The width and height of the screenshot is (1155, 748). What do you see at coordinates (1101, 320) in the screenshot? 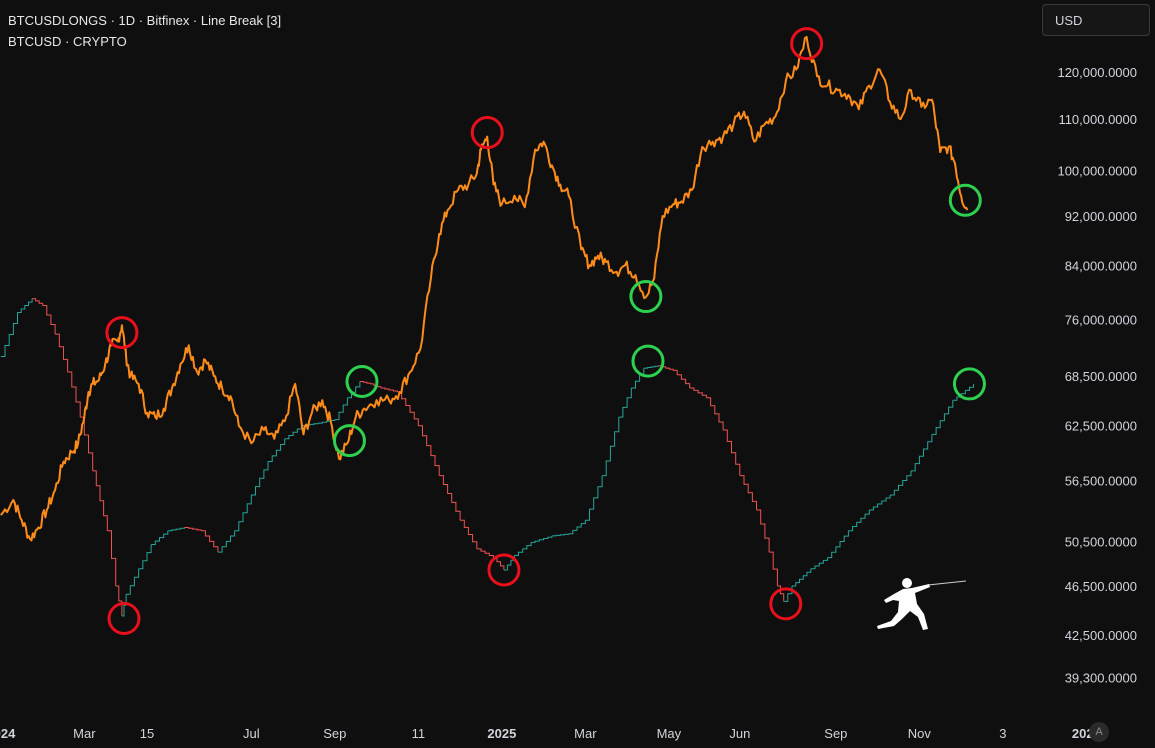
I see `price-tick-label: 76,000.0000` at bounding box center [1101, 320].